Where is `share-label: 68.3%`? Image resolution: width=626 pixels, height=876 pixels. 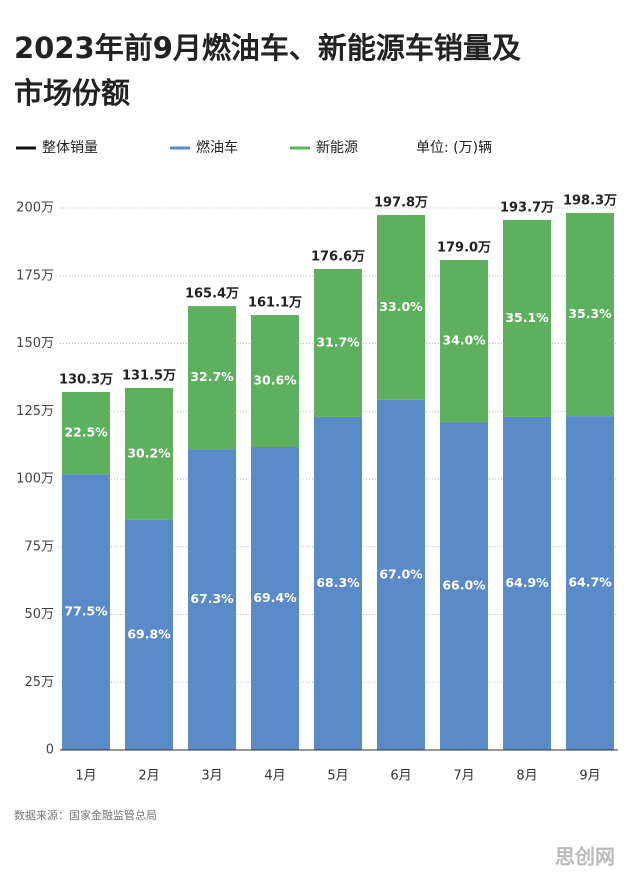
share-label: 68.3% is located at coordinates (338, 582).